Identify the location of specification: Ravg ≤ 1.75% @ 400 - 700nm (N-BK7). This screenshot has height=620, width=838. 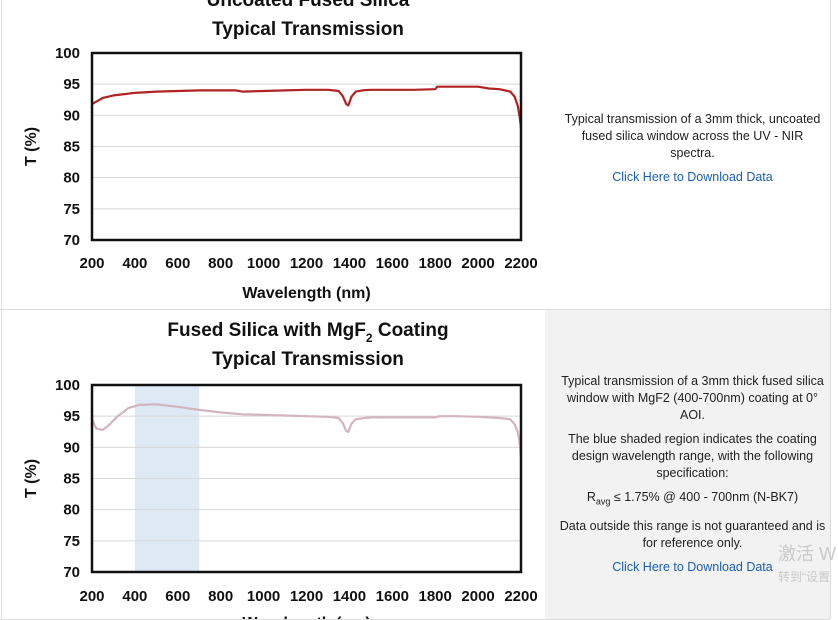
(692, 500).